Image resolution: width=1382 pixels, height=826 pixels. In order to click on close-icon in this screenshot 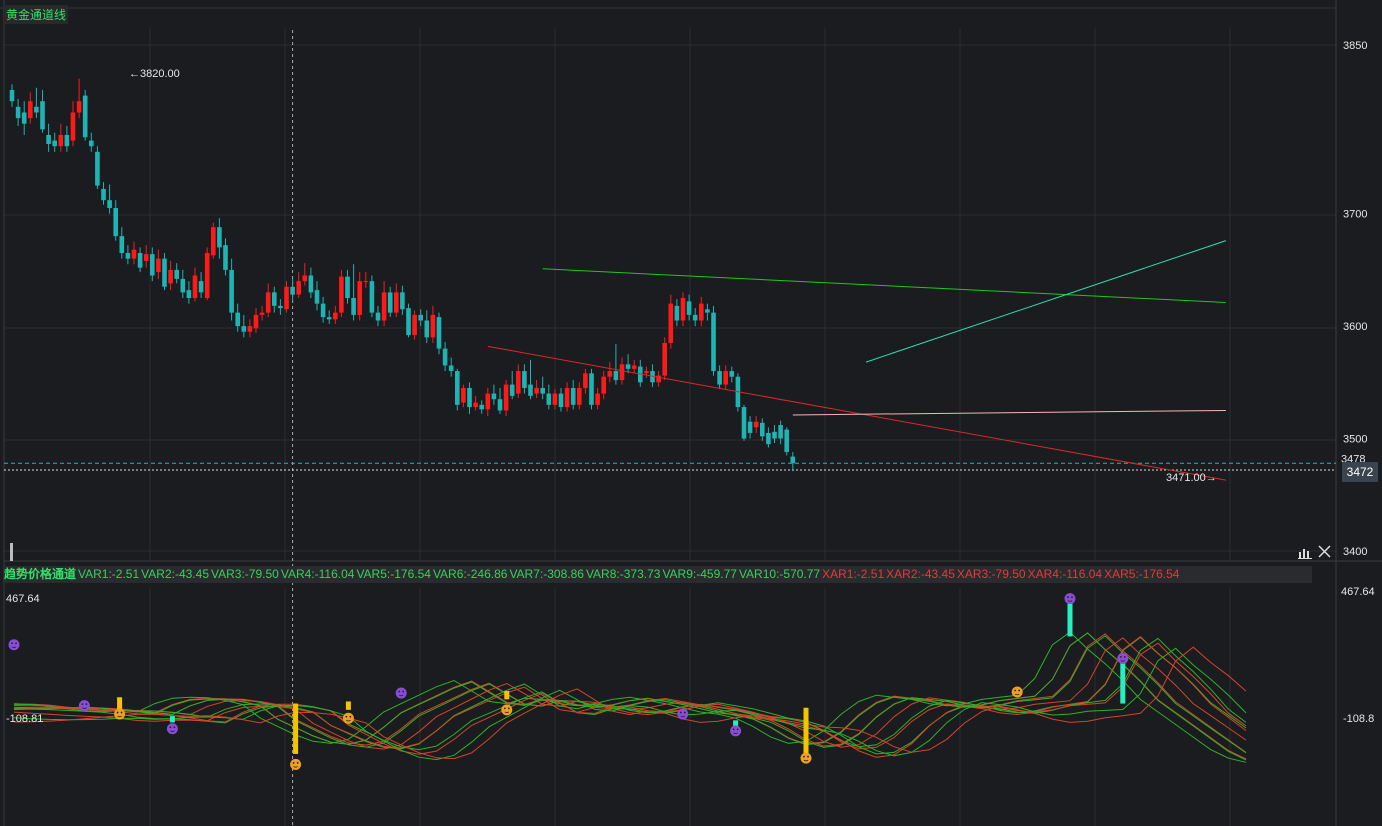, I will do `click(1324, 553)`.